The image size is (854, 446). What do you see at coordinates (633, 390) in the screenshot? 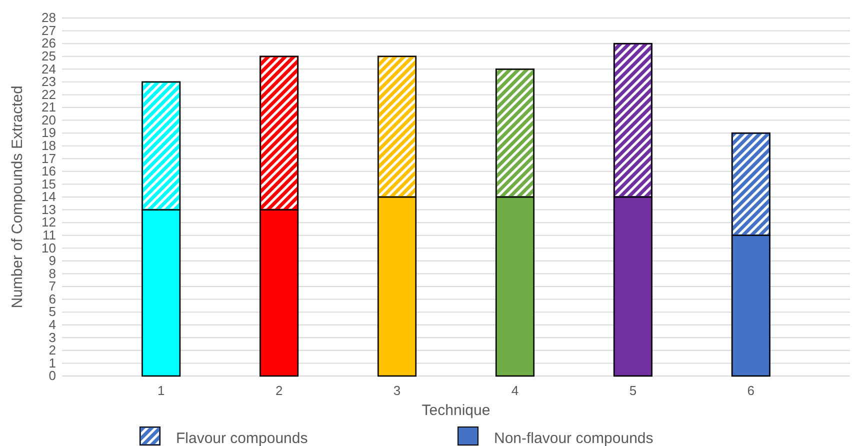
I see `x-tick-label: 5` at bounding box center [633, 390].